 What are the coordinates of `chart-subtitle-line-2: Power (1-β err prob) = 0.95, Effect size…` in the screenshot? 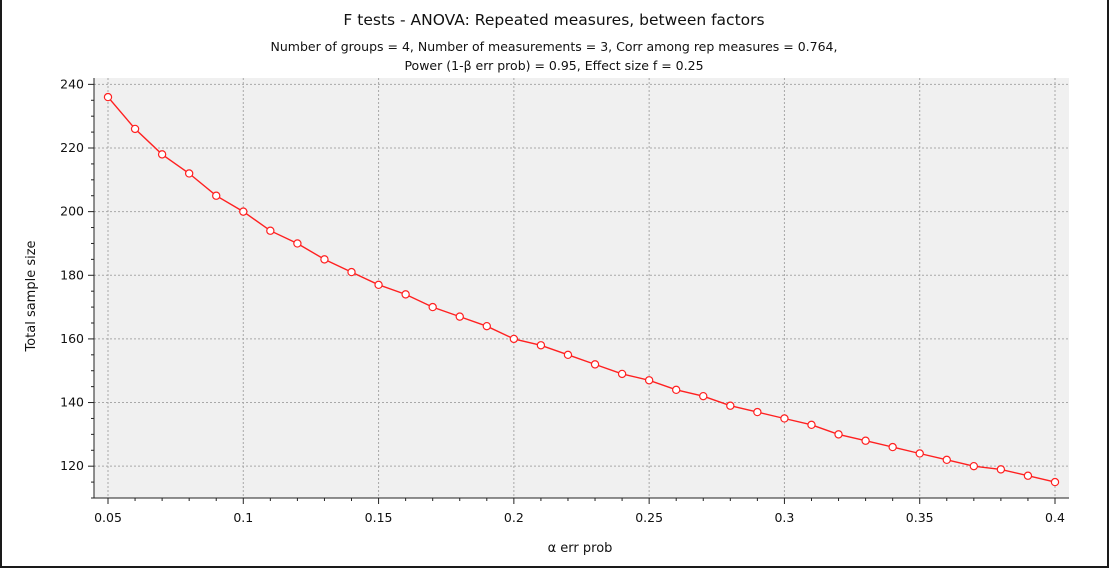 It's located at (553, 65).